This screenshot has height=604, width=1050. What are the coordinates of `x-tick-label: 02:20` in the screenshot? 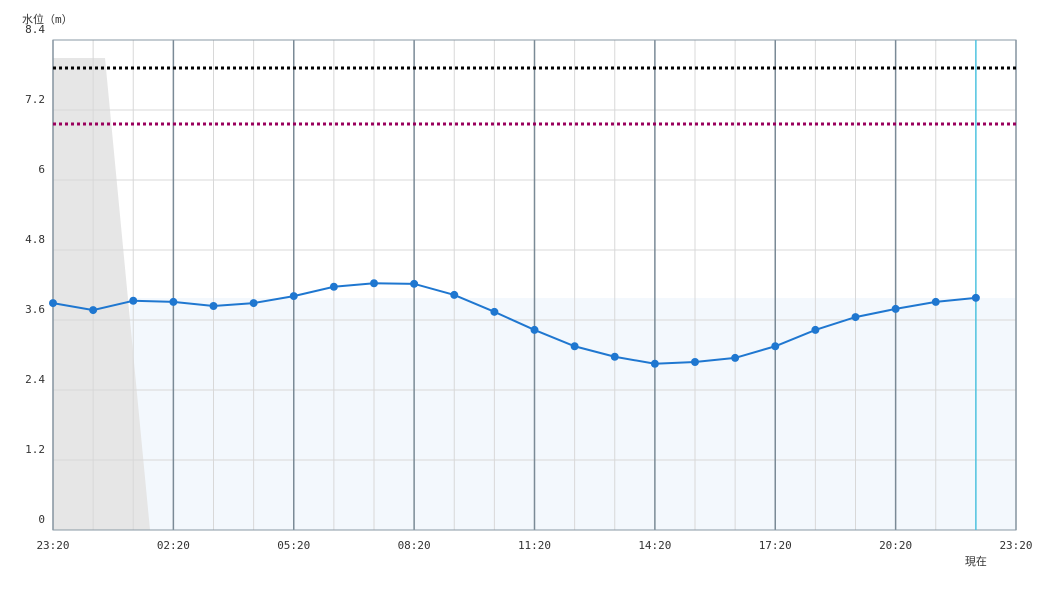 It's located at (173, 545).